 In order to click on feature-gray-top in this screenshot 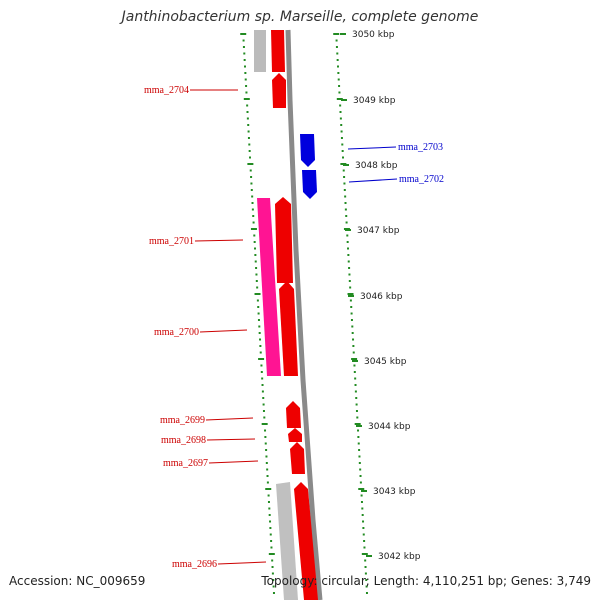, I will do `click(260, 51)`.